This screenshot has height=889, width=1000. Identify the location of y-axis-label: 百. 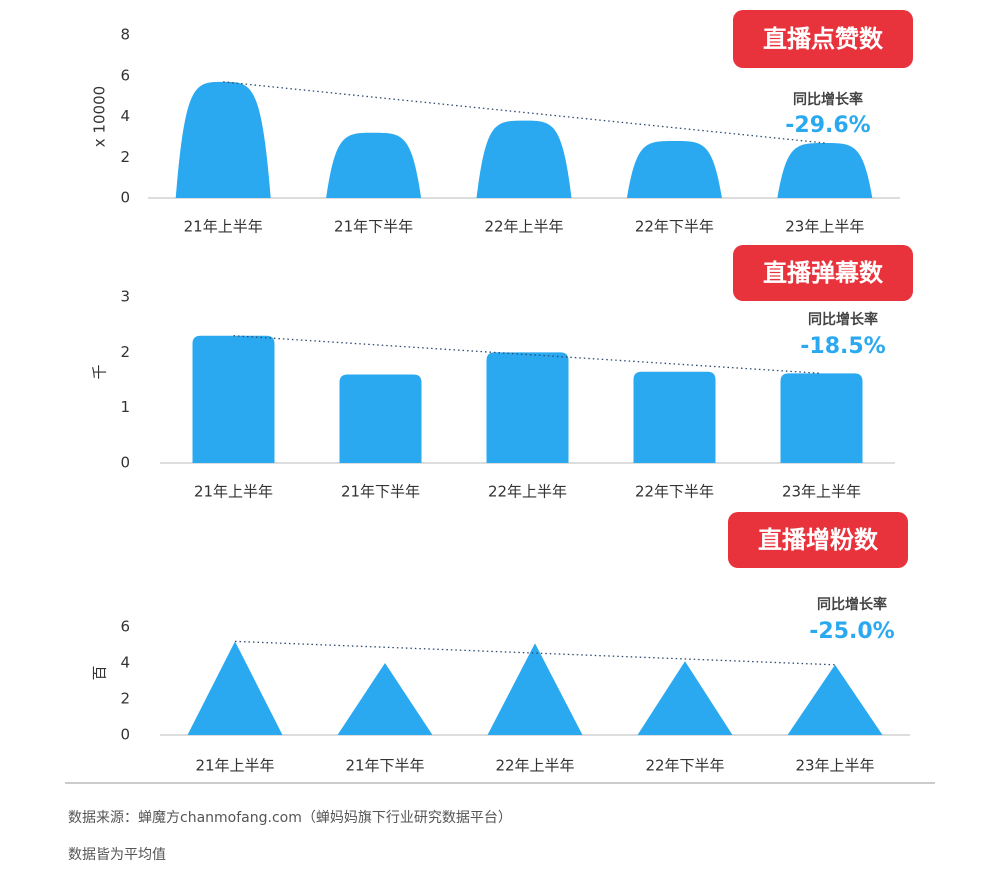
(100, 672).